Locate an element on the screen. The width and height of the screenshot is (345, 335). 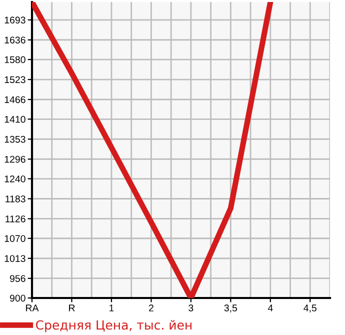
y-tick-label: 1126 is located at coordinates (16, 218).